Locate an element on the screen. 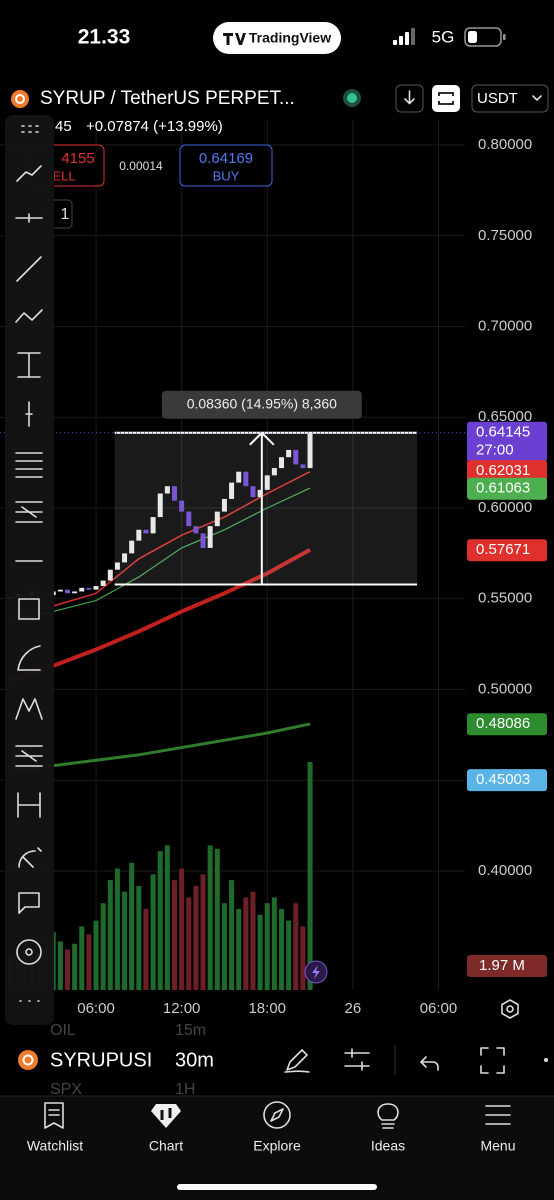 The width and height of the screenshot is (554, 1200). compare-button is located at coordinates (446, 98).